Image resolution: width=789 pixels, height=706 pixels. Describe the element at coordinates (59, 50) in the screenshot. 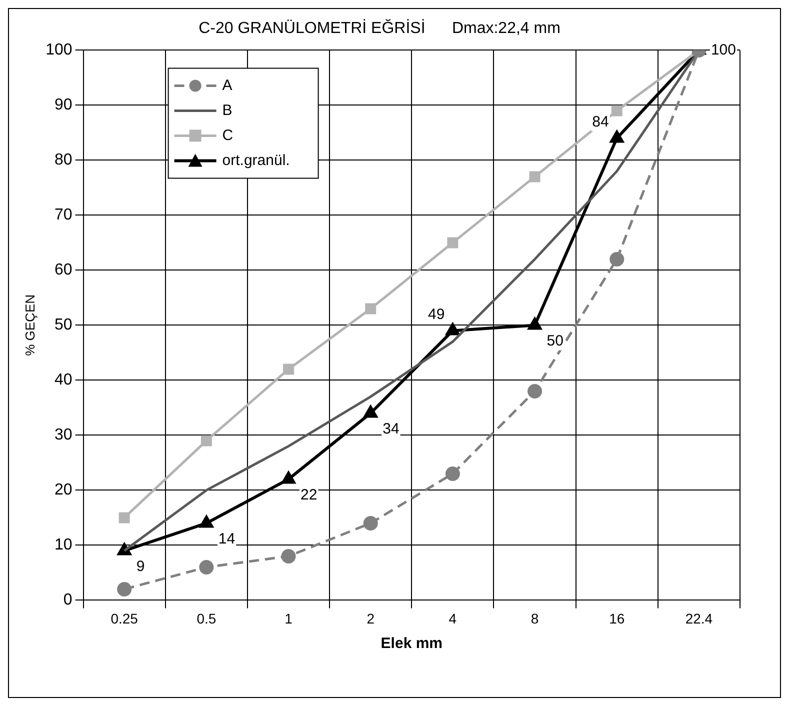

I see `y-tick-label: 100` at that location.